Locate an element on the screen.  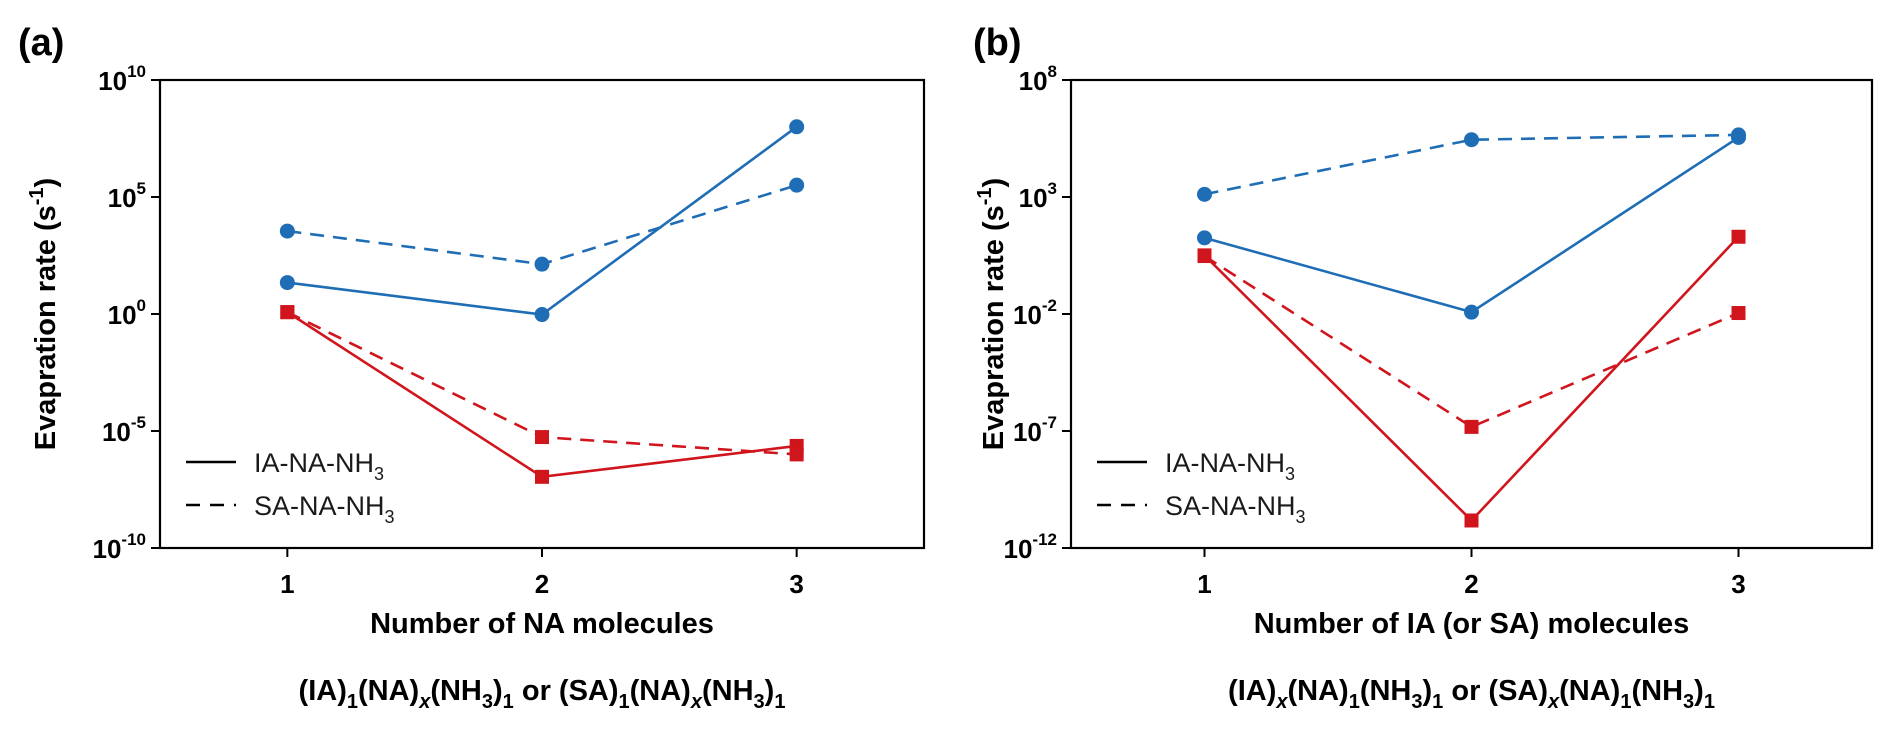
formula-label: (IA)1(NA)x(NH3)1 or (SA)1(NA)x(NH3)1 is located at coordinates (542, 694).